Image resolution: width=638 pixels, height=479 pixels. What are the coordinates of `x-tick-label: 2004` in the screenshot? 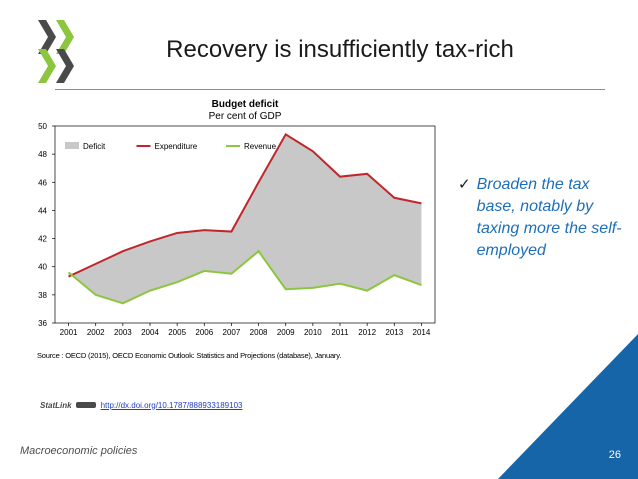 It's located at (150, 332).